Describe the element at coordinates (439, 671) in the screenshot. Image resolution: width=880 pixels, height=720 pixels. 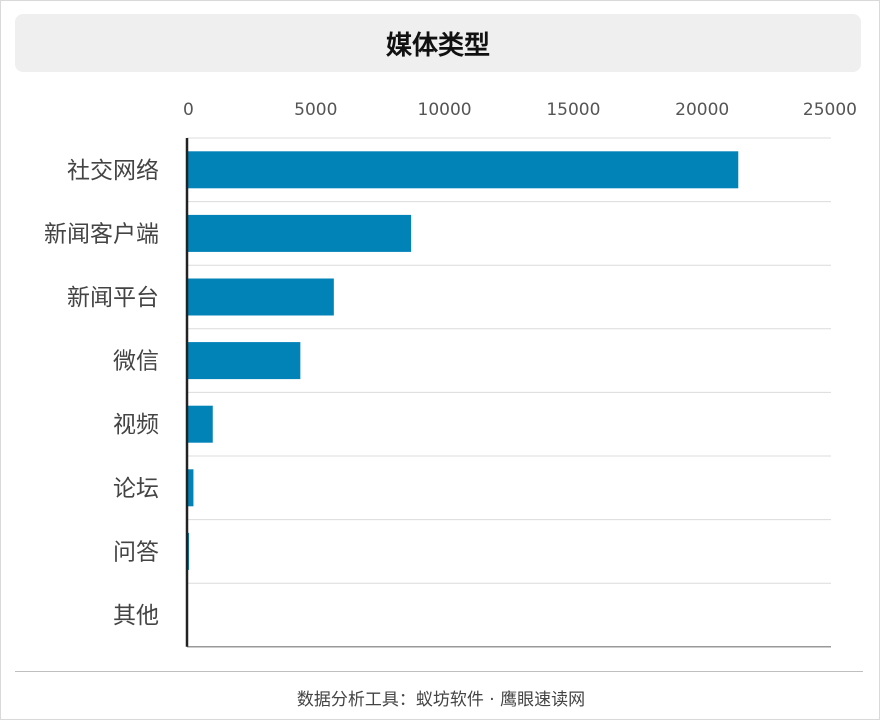
I see `footer-divider` at that location.